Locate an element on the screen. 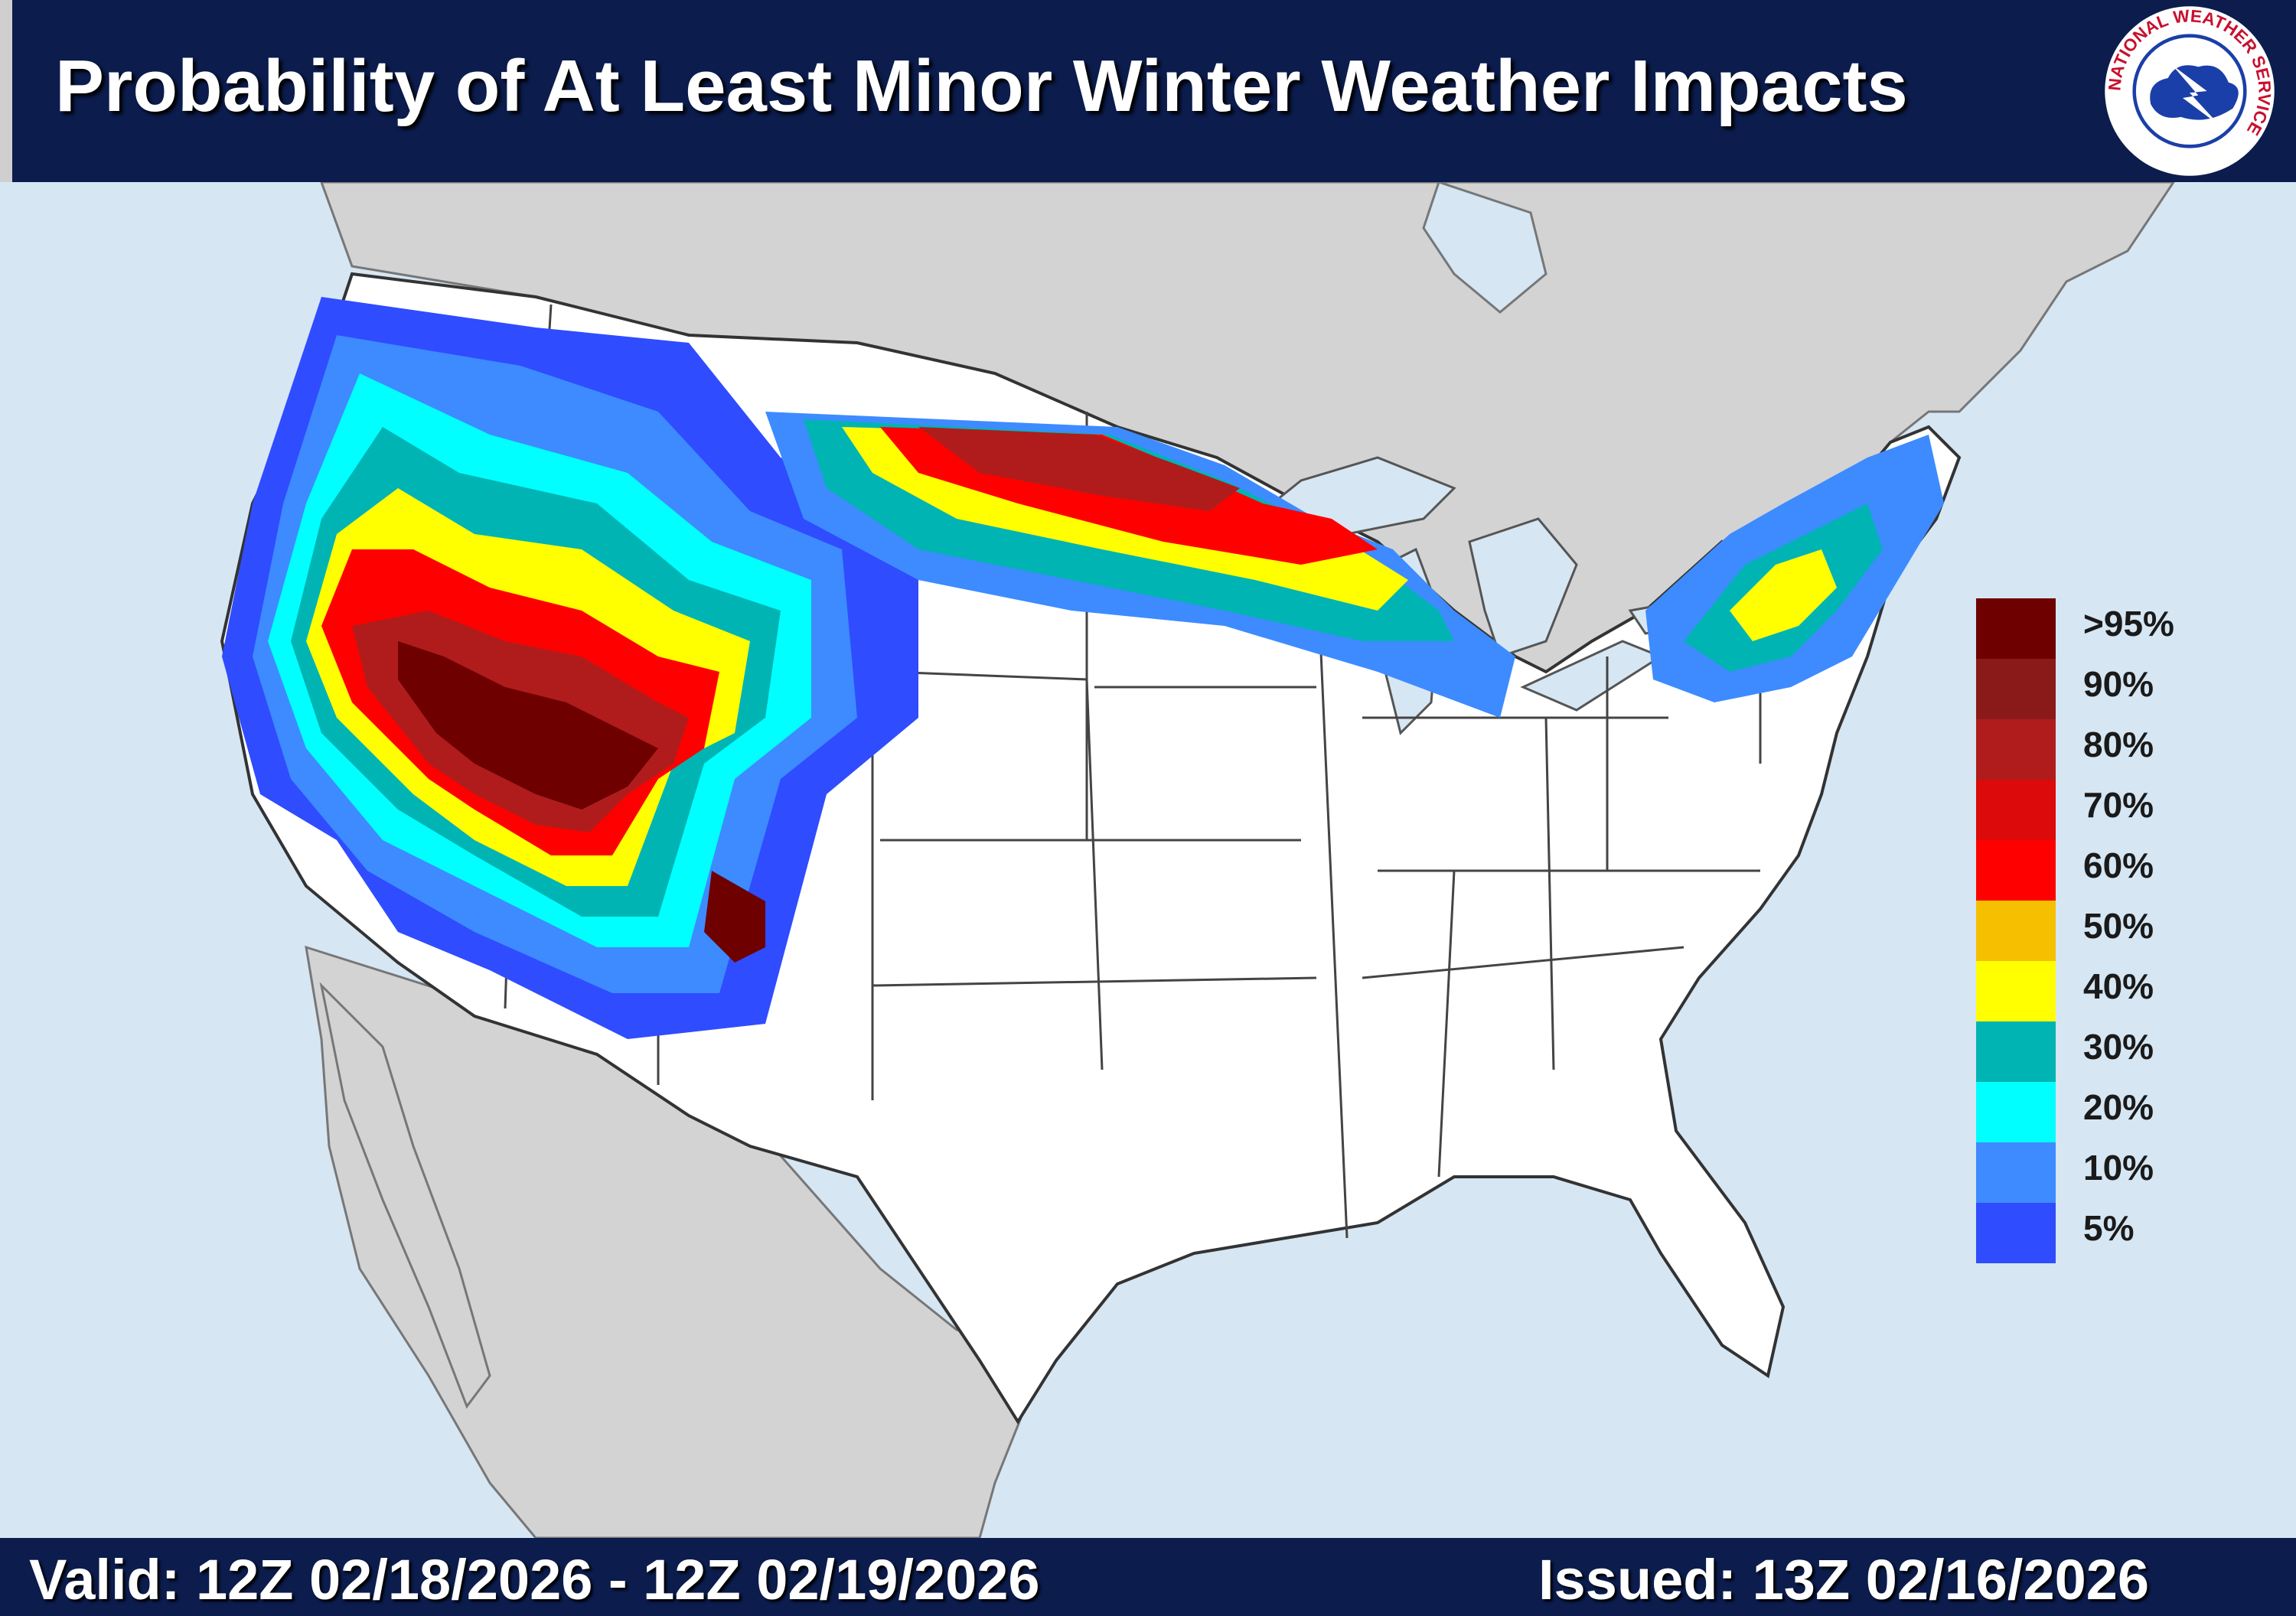 Image resolution: width=2296 pixels, height=1616 pixels. legend-row: 5% is located at coordinates (2114, 1233).